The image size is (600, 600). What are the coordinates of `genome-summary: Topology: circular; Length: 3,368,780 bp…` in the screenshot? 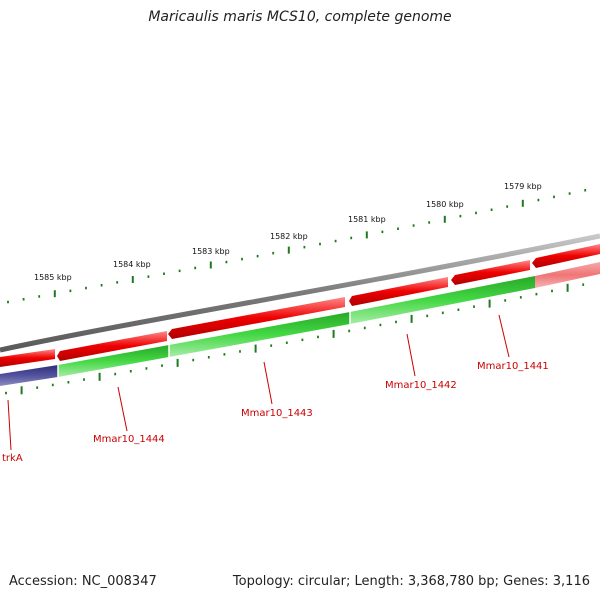 It's located at (411, 581).